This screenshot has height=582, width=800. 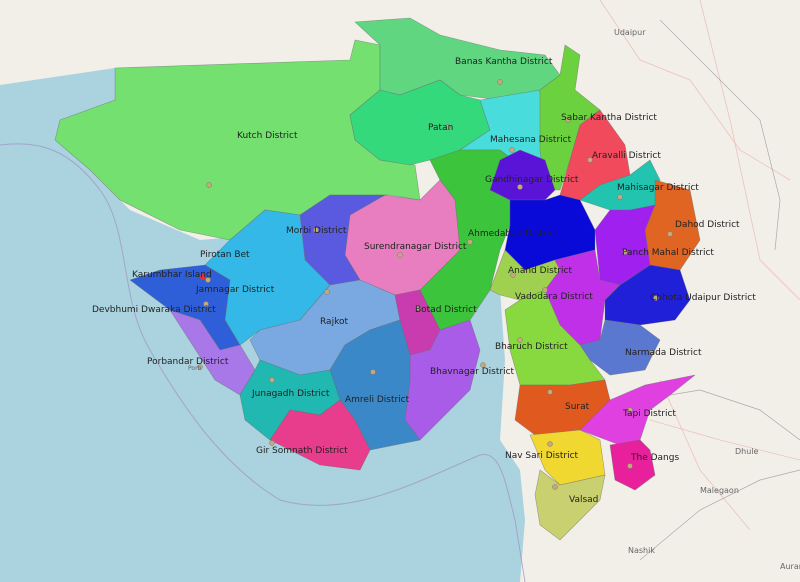 I want to click on label-nashik: Nashik, so click(x=641, y=550).